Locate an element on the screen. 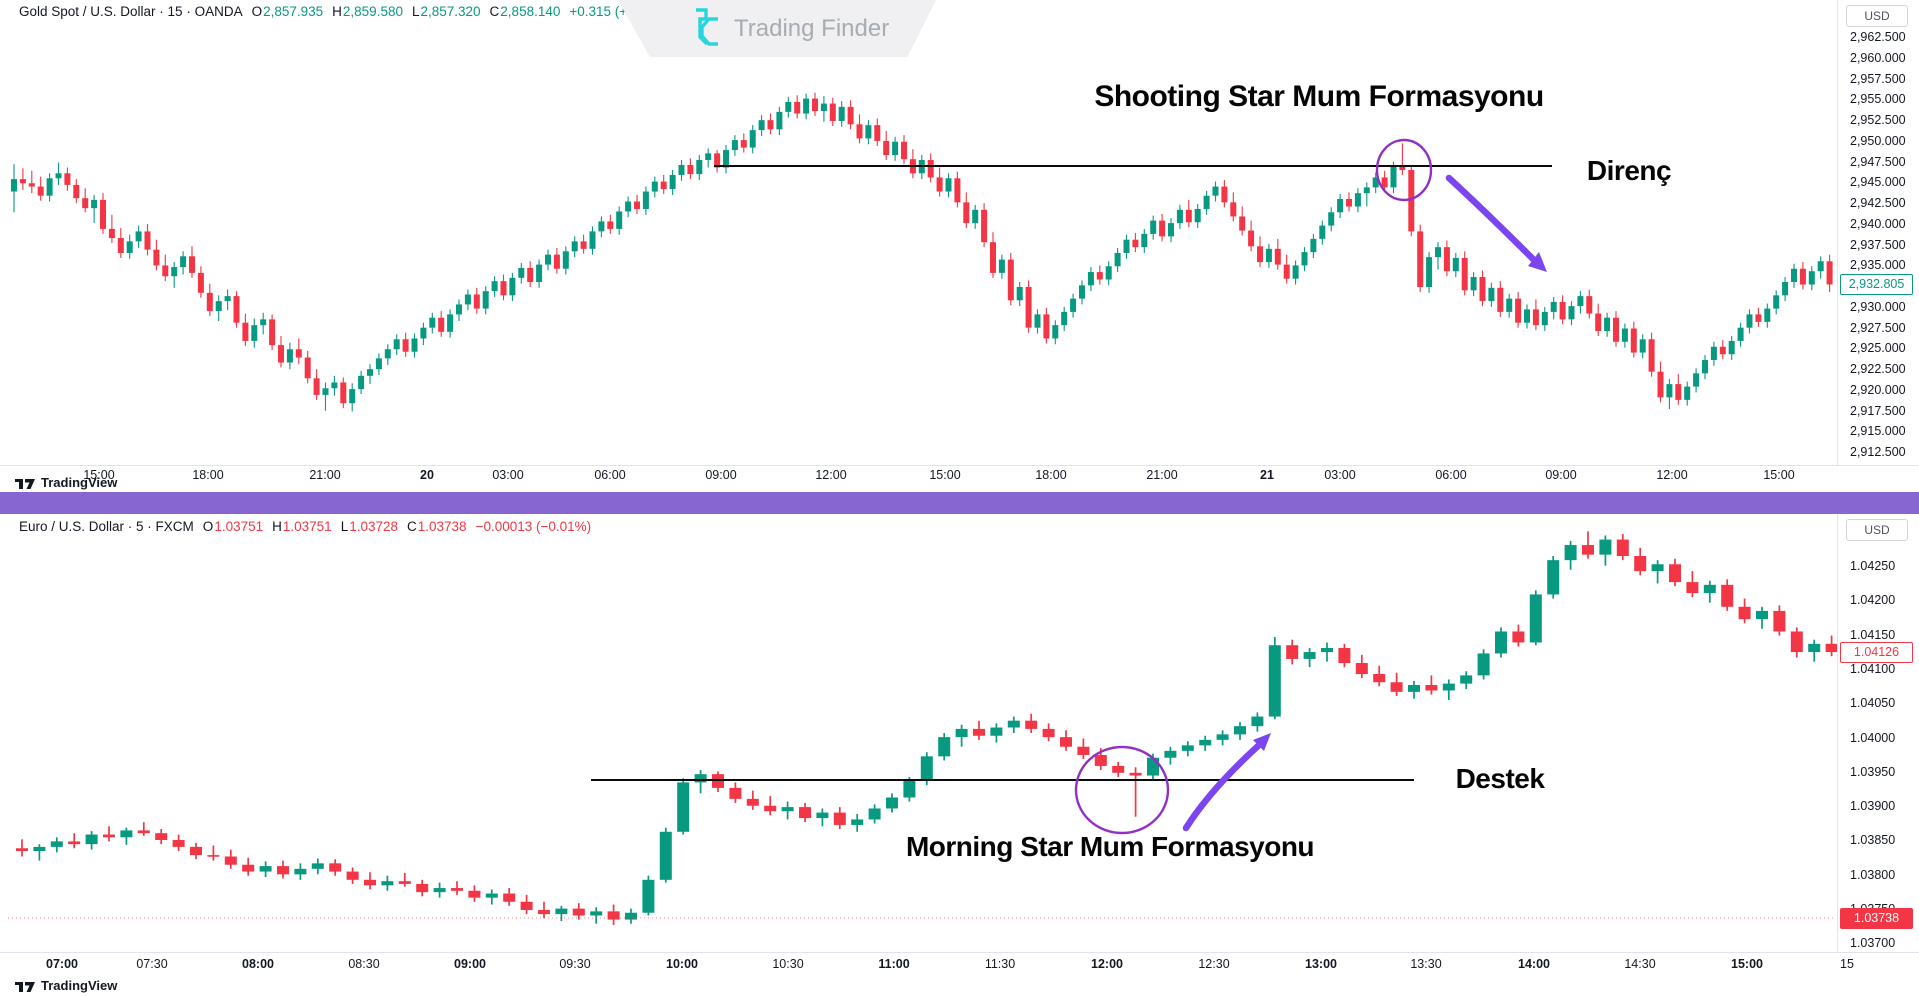 This screenshot has height=996, width=1919. axis-separator-v-top is located at coordinates (1837, 232).